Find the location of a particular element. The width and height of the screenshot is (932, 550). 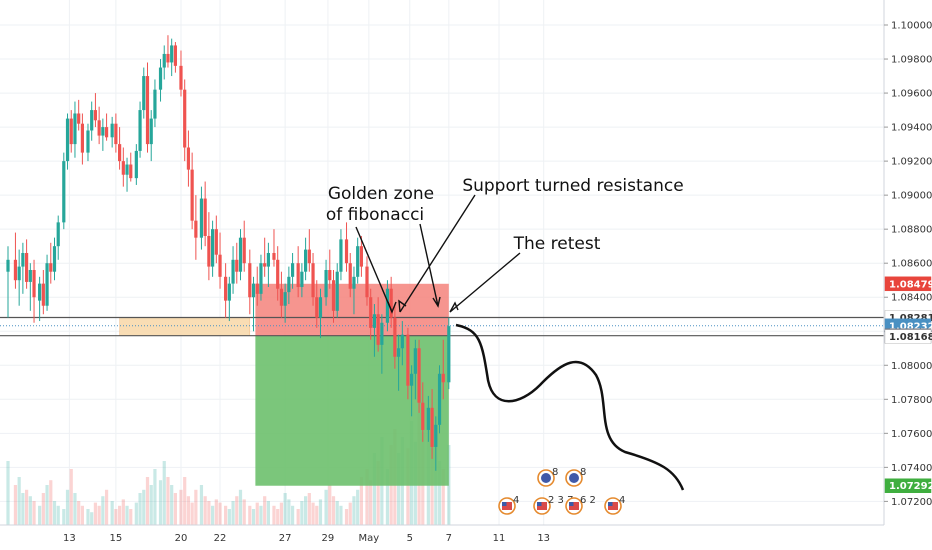

price-tick-label: 1.07200 is located at coordinates (911, 502).